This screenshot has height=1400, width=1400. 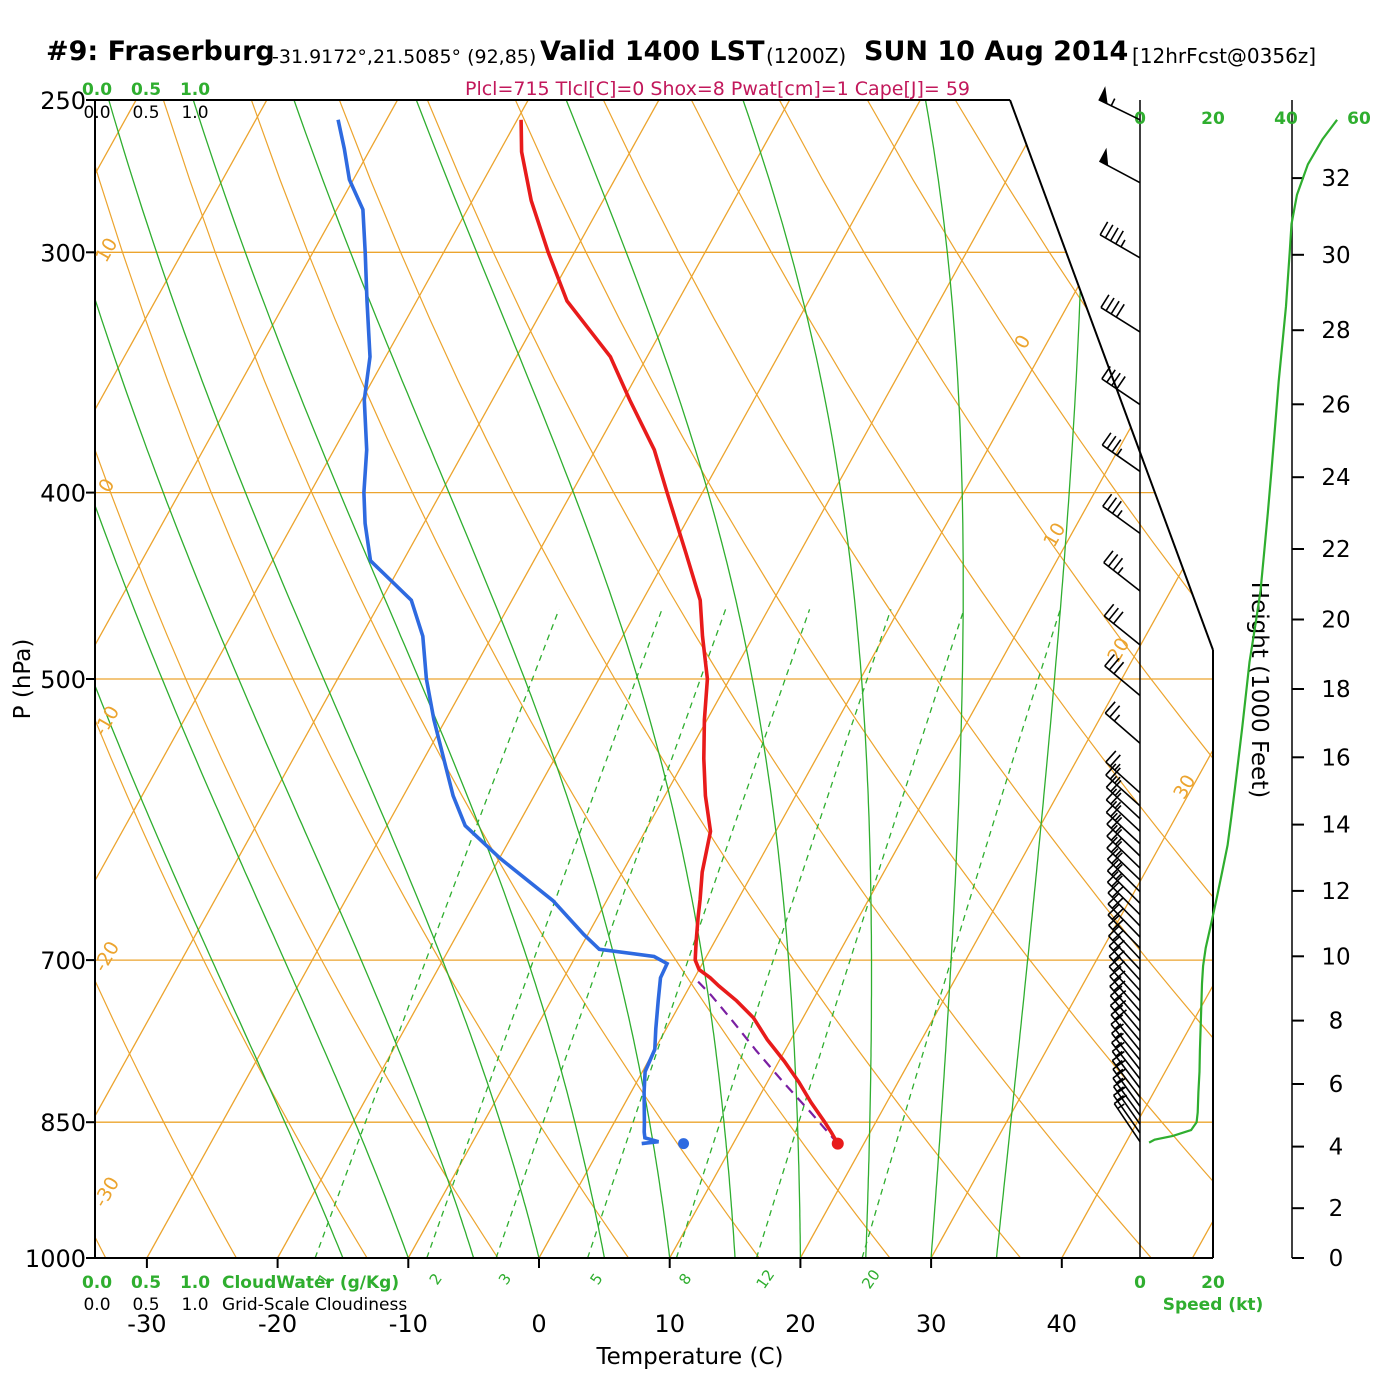 I want to click on axis-label: 0.5, so click(x=146, y=90).